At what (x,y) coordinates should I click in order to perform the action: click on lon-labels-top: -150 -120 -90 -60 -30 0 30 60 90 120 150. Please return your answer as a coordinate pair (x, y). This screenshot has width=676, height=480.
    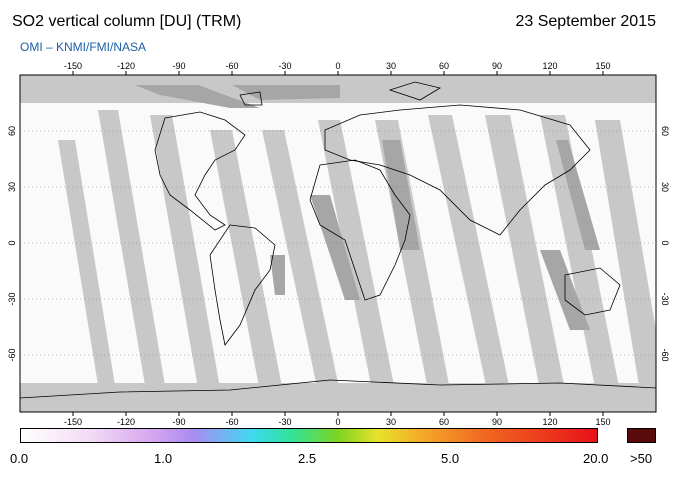
    Looking at the image, I should click on (337, 66).